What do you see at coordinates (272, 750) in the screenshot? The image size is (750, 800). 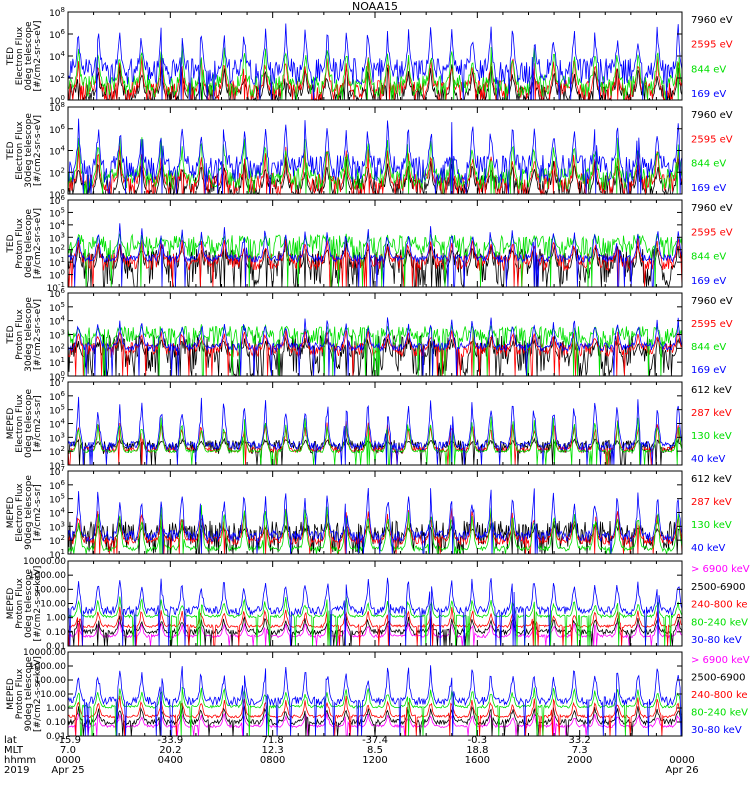 I see `x-tick-mlt: 12.3` at bounding box center [272, 750].